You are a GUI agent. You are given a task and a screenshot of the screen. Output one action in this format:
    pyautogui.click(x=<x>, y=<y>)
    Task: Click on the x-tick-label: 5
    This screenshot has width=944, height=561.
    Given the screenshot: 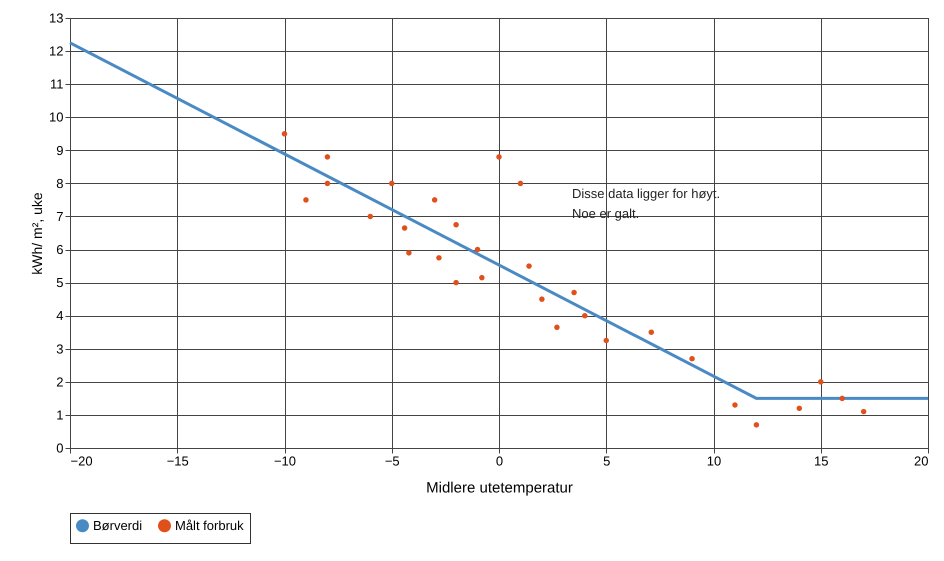 What is the action you would take?
    pyautogui.click(x=606, y=461)
    